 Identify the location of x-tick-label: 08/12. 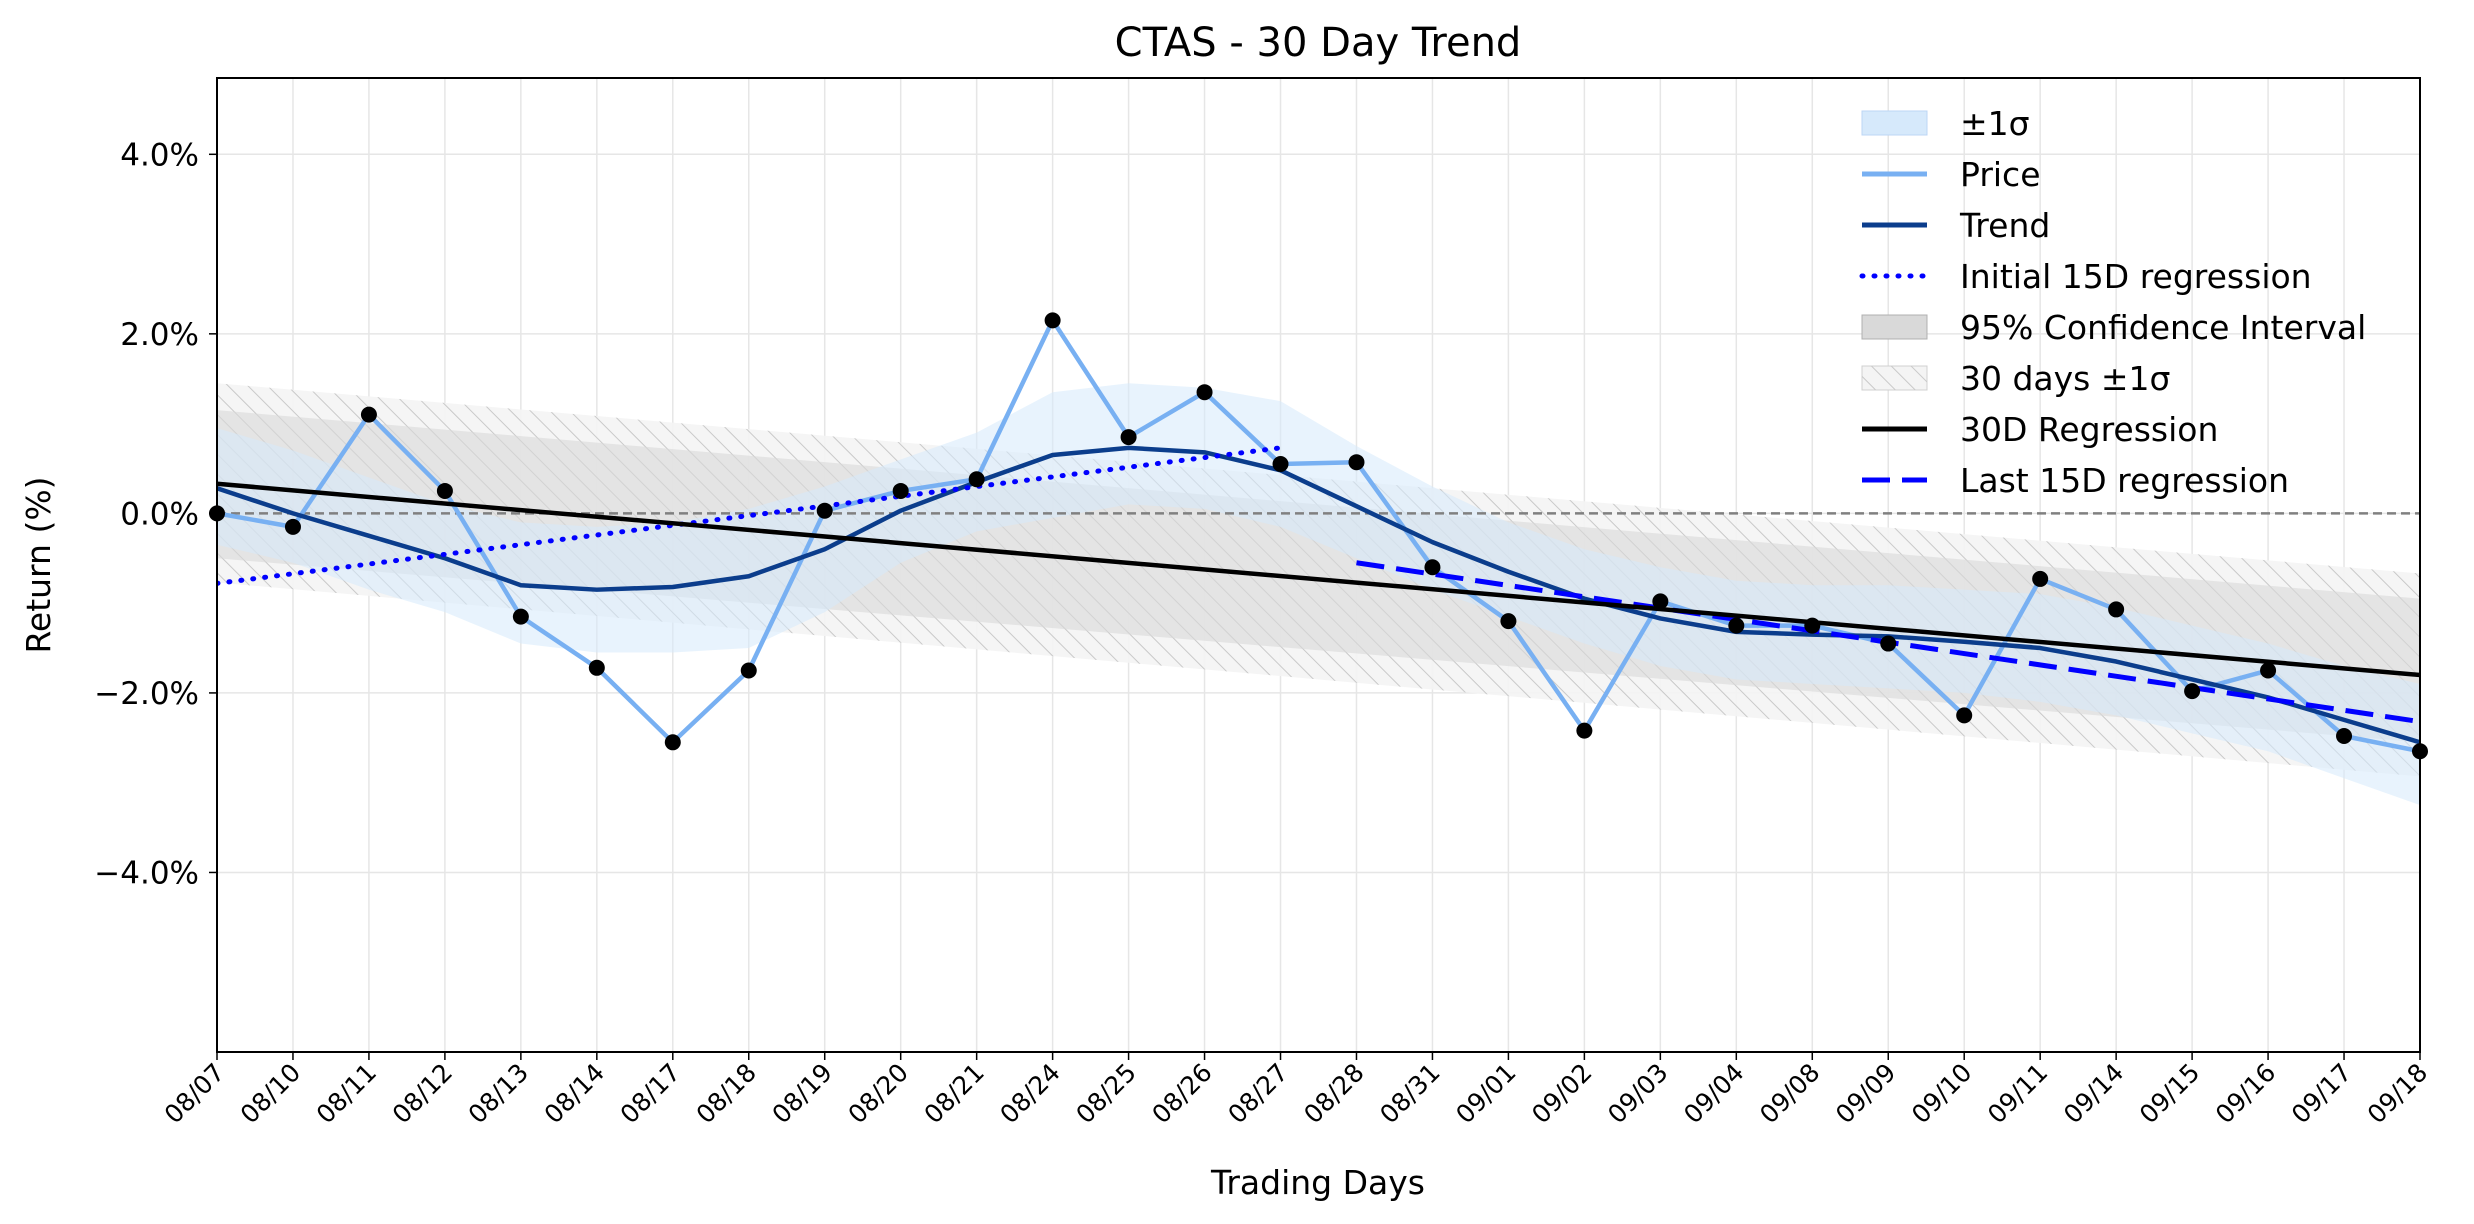
(422, 1093).